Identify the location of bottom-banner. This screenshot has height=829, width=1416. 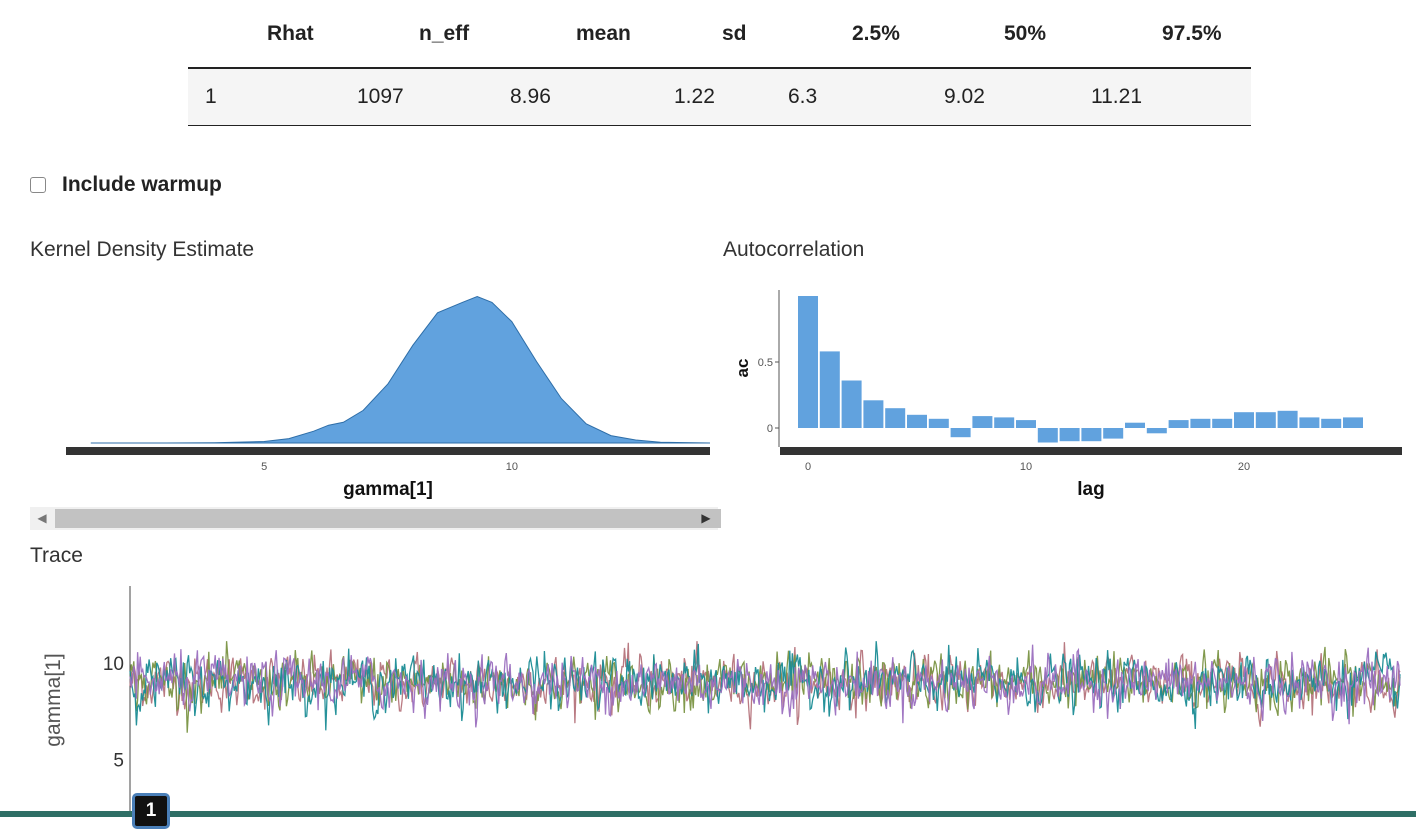
(708, 814).